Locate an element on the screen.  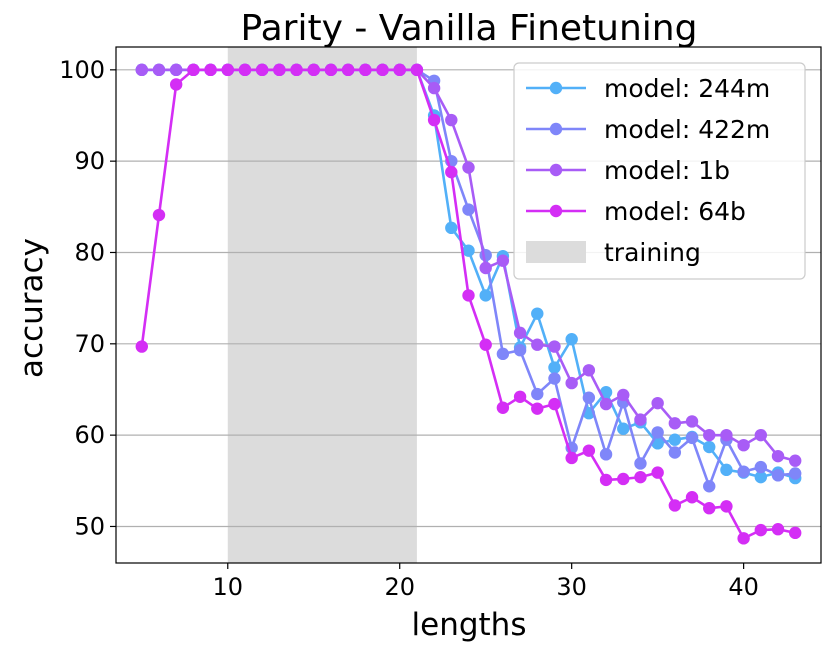
x-tick-label: 30 is located at coordinates (571, 587).